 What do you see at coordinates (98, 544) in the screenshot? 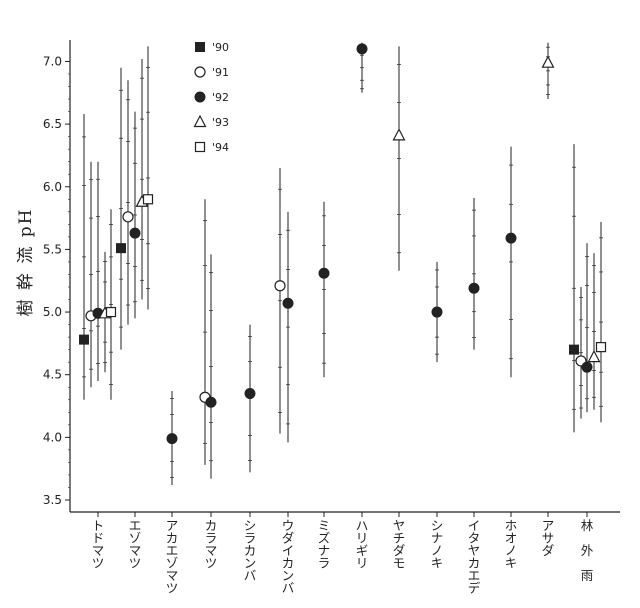
I see `category-label: トドマツ` at bounding box center [98, 544].